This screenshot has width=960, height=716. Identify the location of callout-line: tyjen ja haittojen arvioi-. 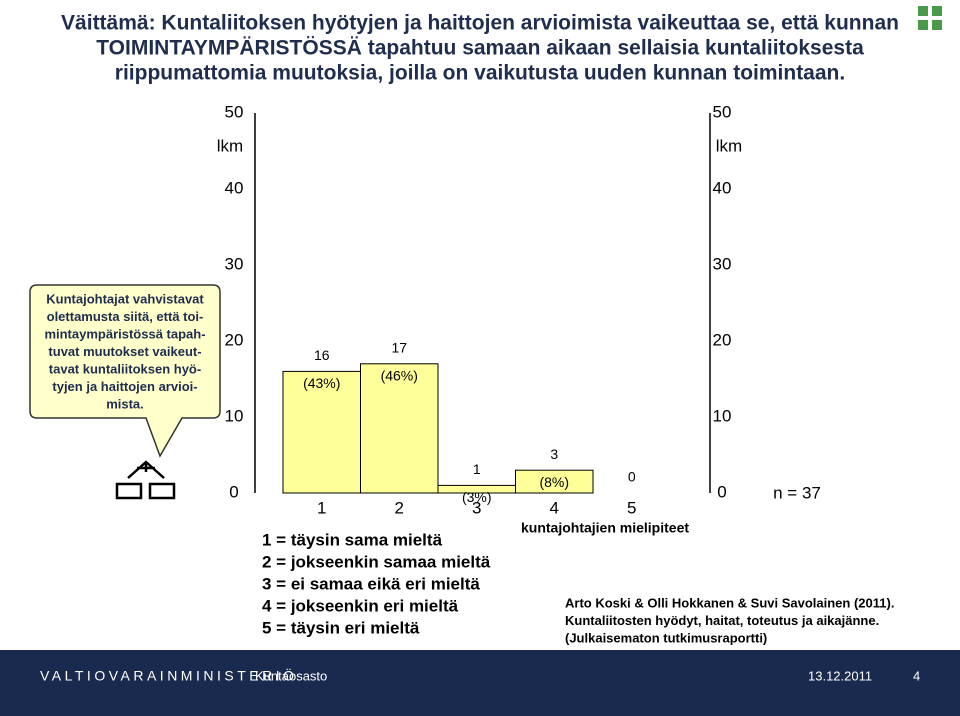
(124, 386).